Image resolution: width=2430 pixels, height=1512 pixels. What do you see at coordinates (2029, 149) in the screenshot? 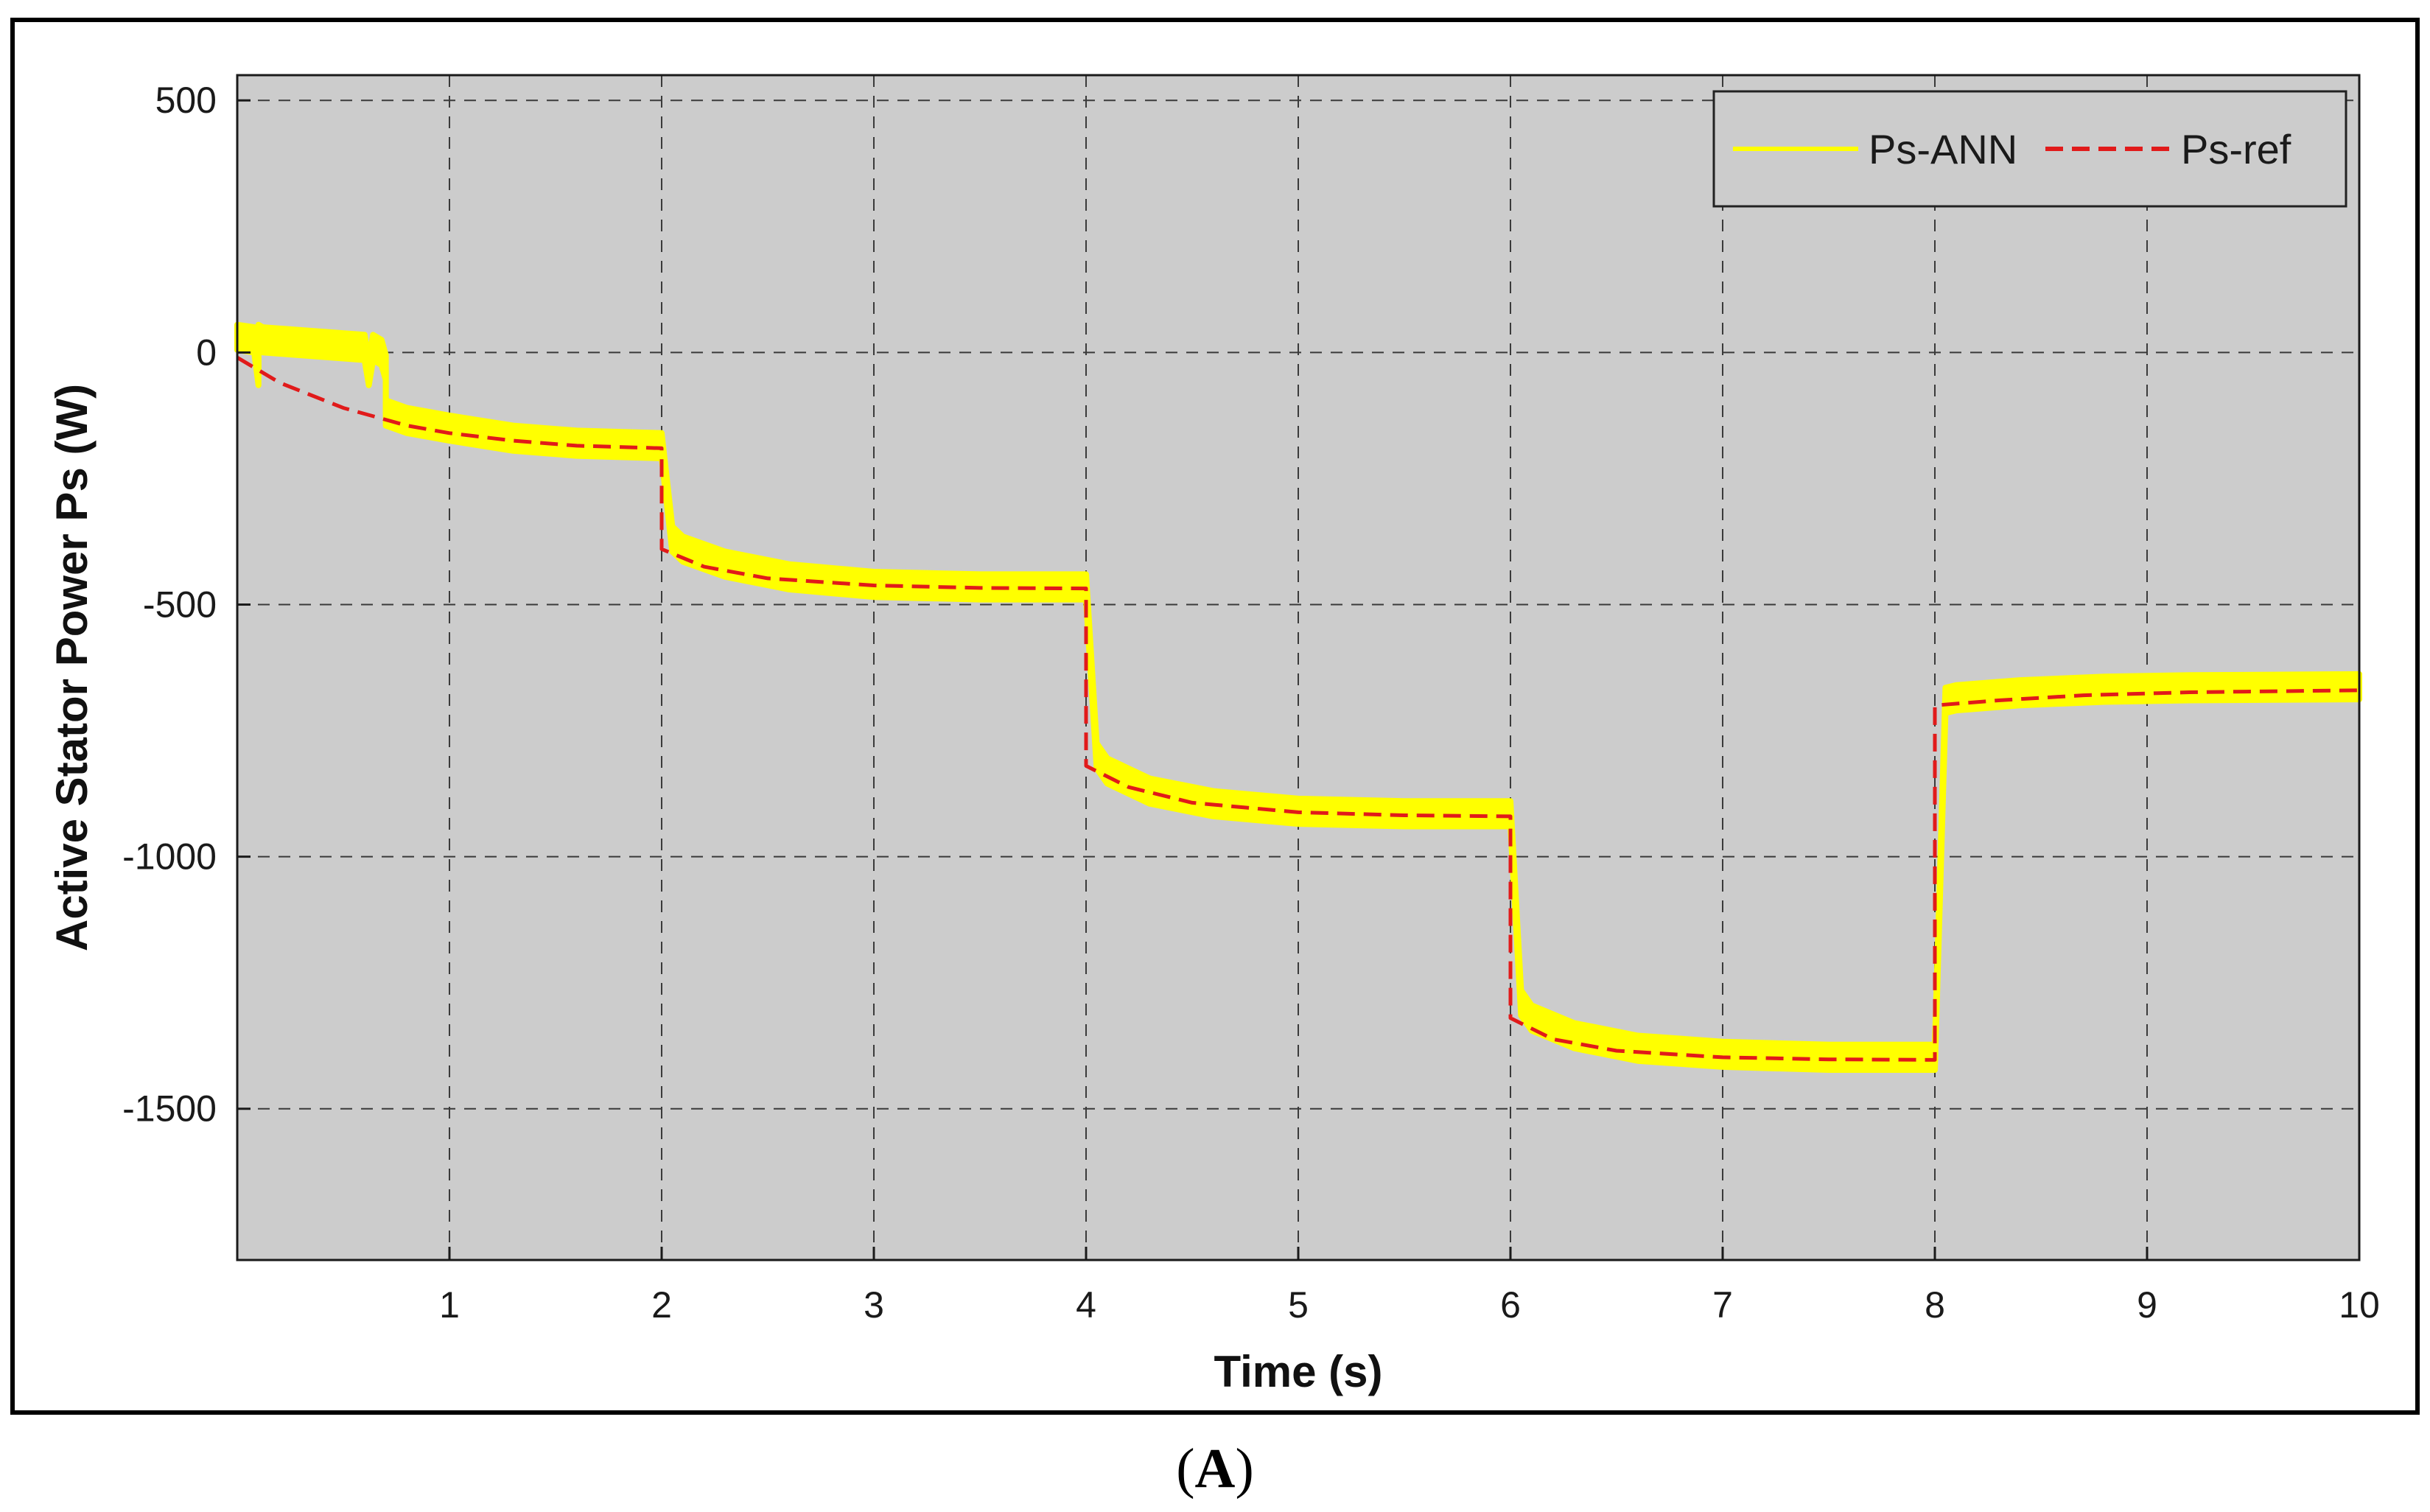
I see `legend: Ps-ANN Ps-ref` at bounding box center [2029, 149].